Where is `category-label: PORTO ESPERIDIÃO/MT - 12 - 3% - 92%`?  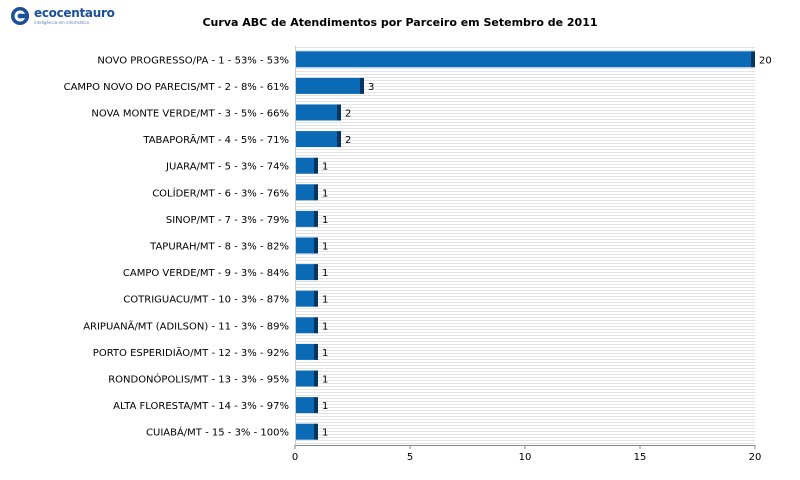 category-label: PORTO ESPERIDIÃO/MT - 12 - 3% - 92% is located at coordinates (191, 352).